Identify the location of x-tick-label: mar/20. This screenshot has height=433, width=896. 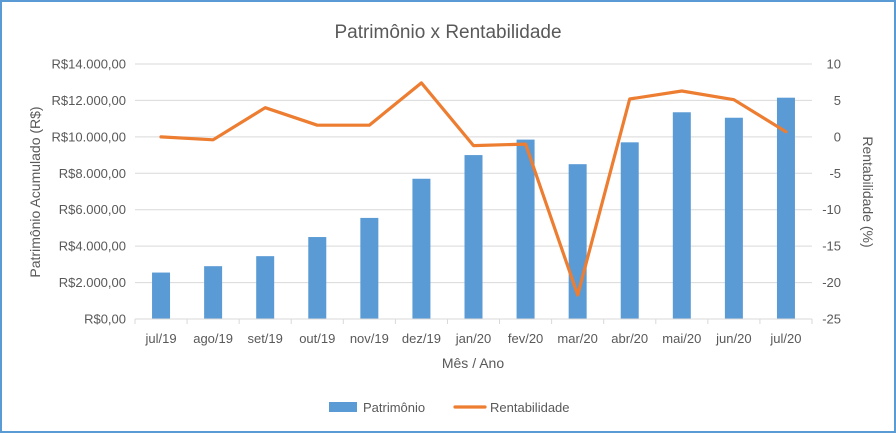
(577, 338).